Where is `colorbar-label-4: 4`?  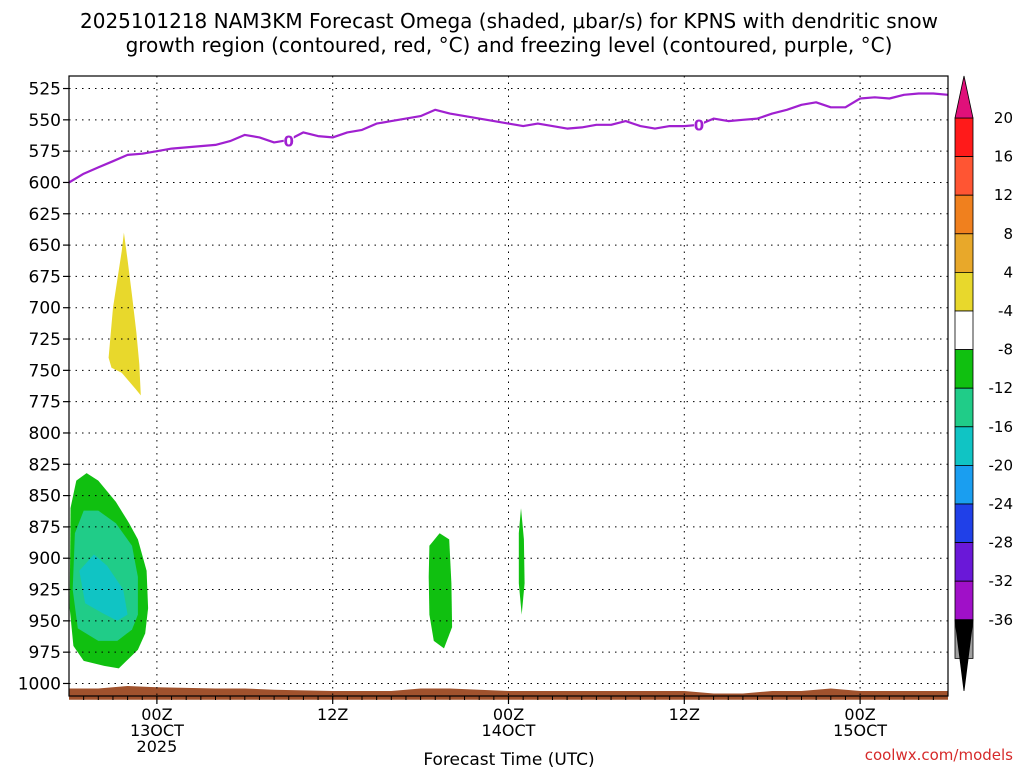 colorbar-label-4: 4 is located at coordinates (1008, 272).